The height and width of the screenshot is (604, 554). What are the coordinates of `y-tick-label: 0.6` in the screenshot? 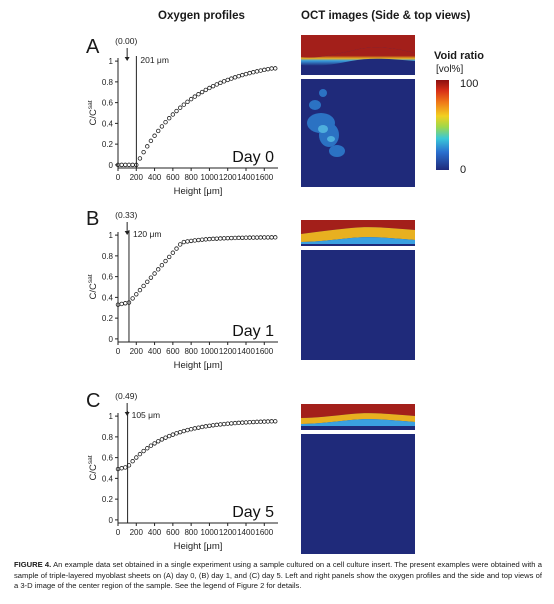 It's located at (108, 277).